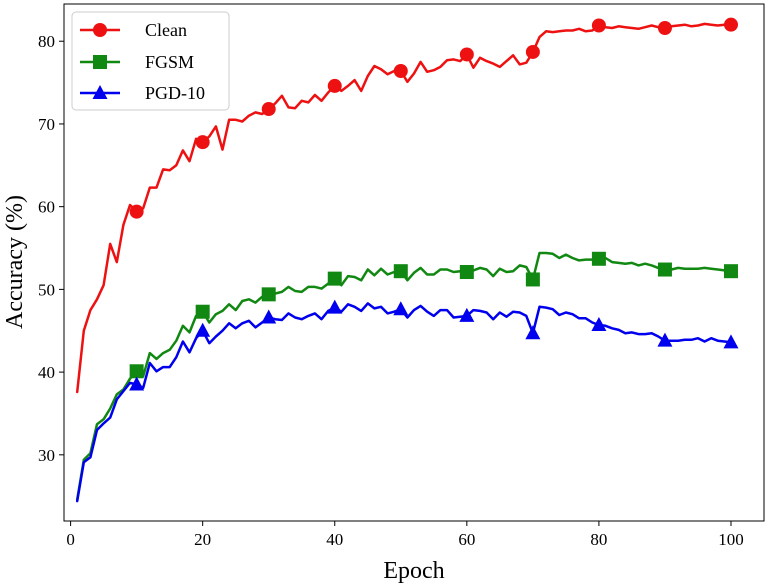 Image resolution: width=767 pixels, height=587 pixels. I want to click on legend-marker-pgd10, so click(100, 92).